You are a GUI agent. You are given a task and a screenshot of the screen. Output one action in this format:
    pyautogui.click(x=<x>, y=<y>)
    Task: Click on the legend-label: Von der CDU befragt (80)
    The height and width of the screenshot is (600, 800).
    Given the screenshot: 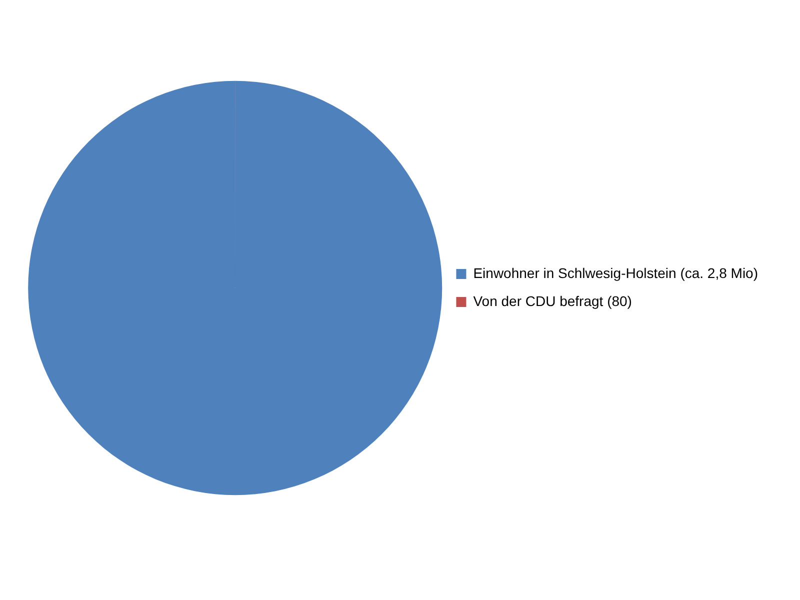 What is the action you would take?
    pyautogui.click(x=552, y=300)
    